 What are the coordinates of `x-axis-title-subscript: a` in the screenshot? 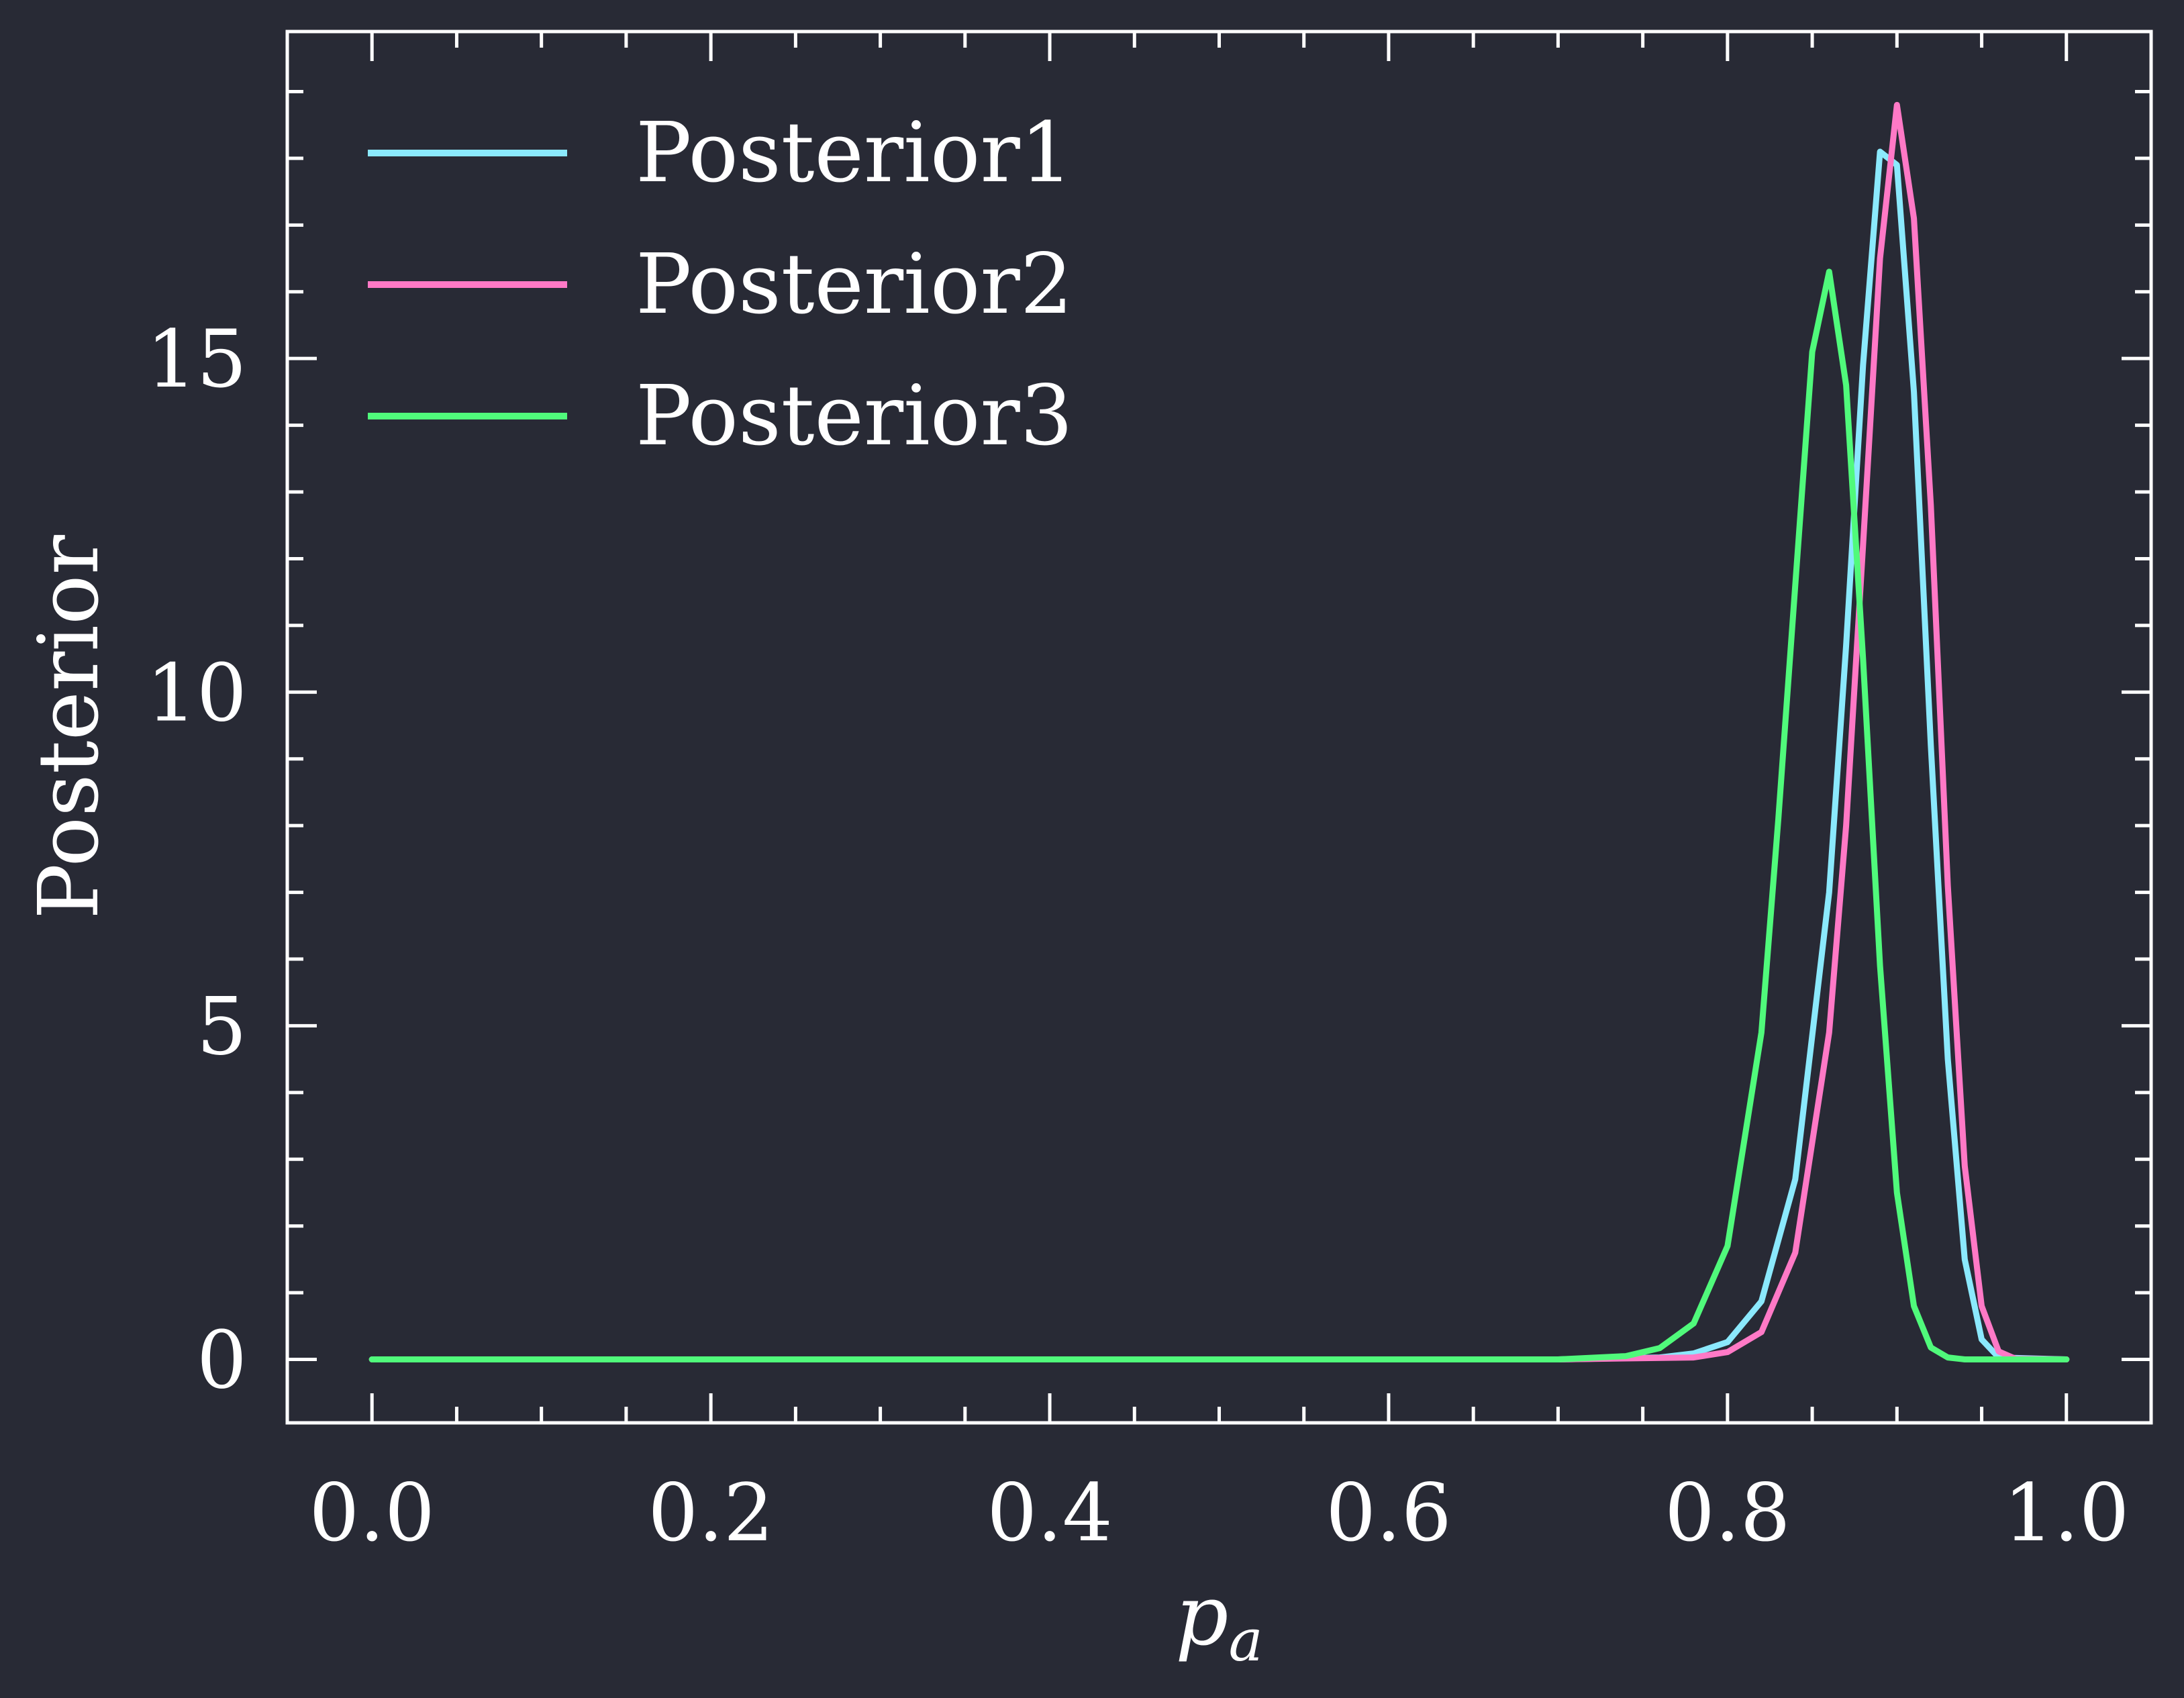 It's located at (1246, 1641).